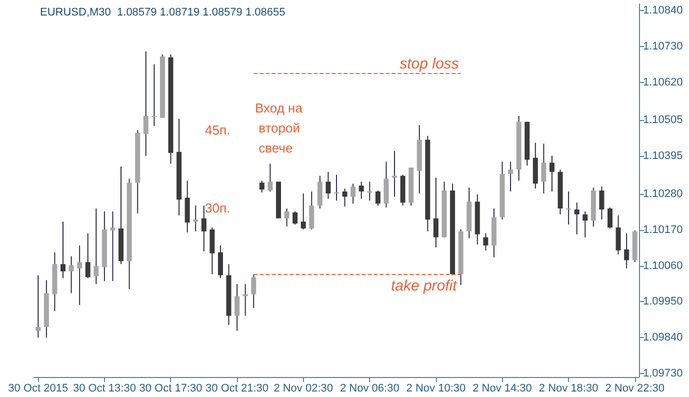  I want to click on y-tick-label: 1.10170, so click(663, 230).